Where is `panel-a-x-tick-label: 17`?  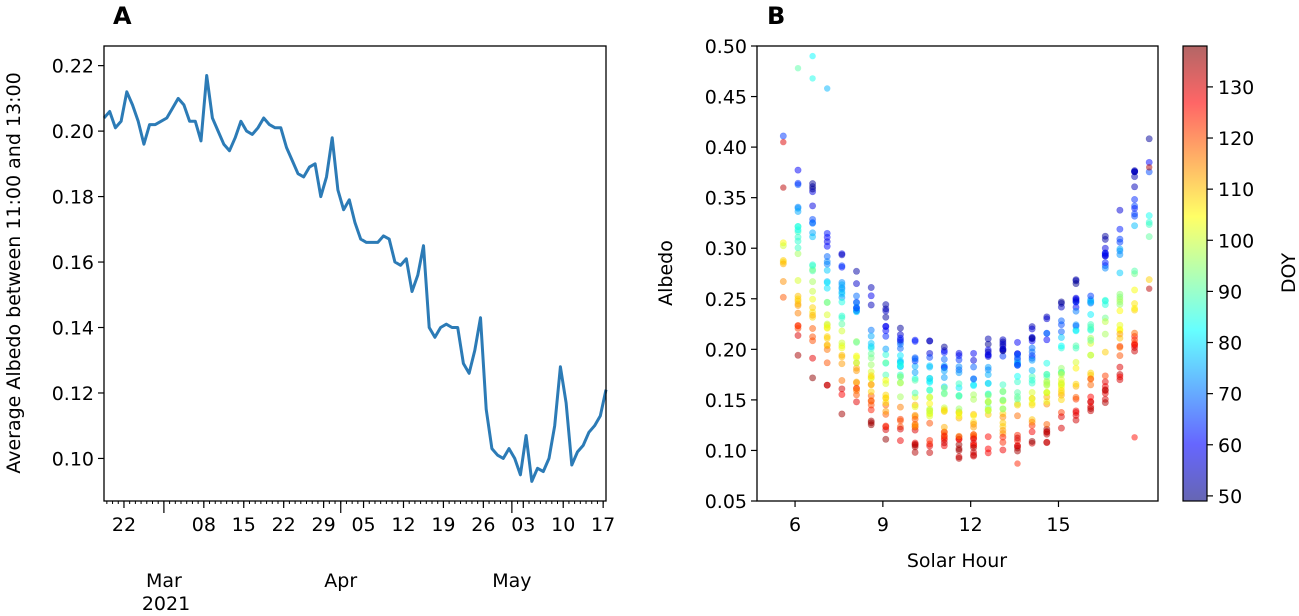
panel-a-x-tick-label: 17 is located at coordinates (603, 525).